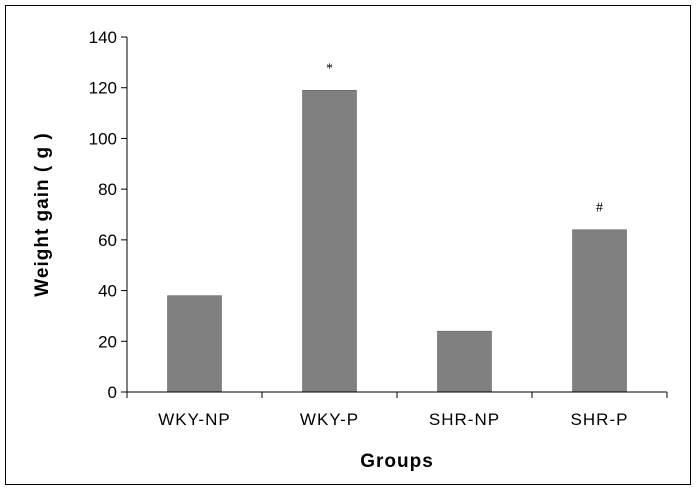  I want to click on y-tick-label: 100, so click(103, 138).